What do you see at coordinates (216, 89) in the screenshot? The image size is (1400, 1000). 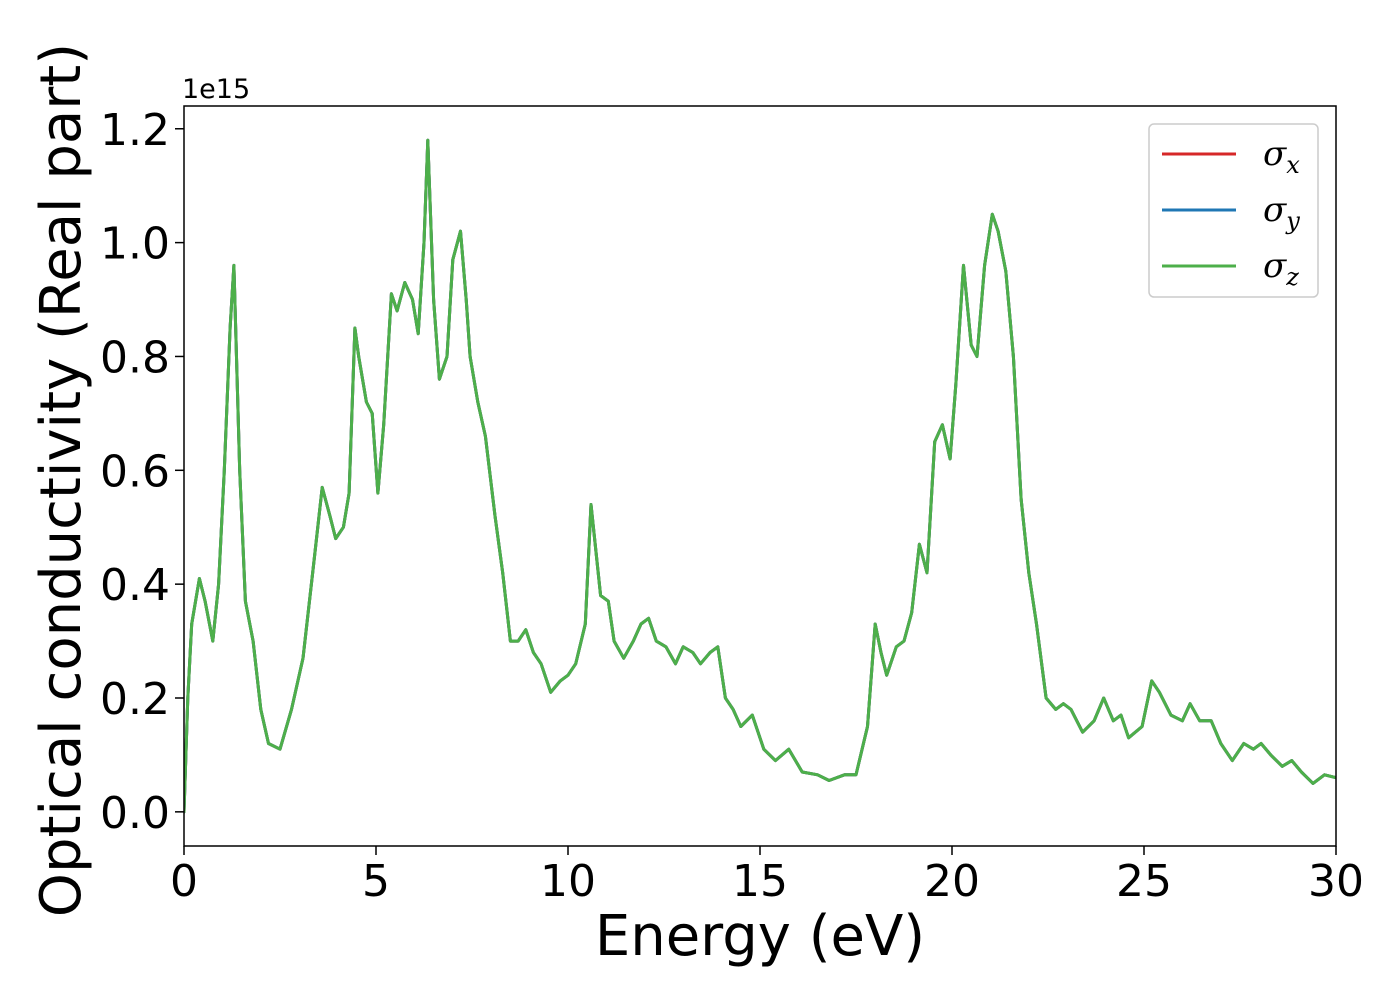 I see `y-offset-label: 1e15` at bounding box center [216, 89].